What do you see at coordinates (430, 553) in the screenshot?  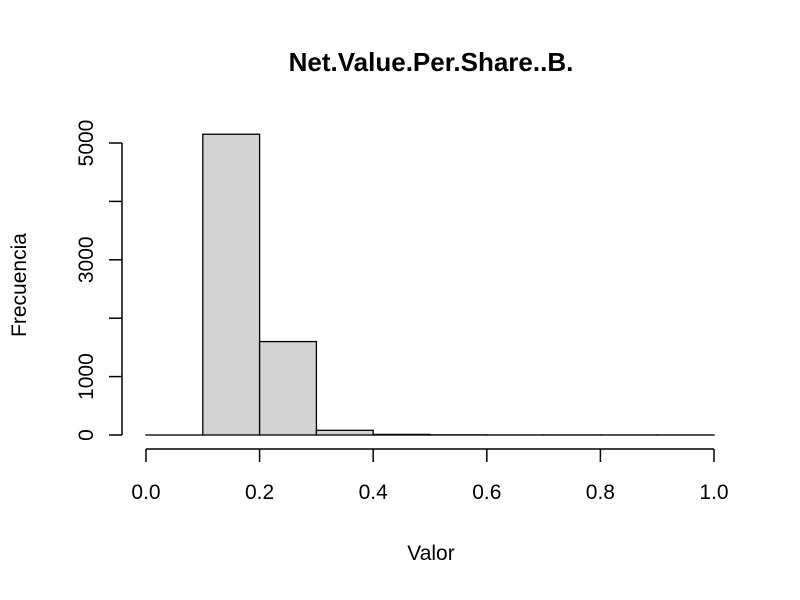 I see `x-axis-label: Valor` at bounding box center [430, 553].